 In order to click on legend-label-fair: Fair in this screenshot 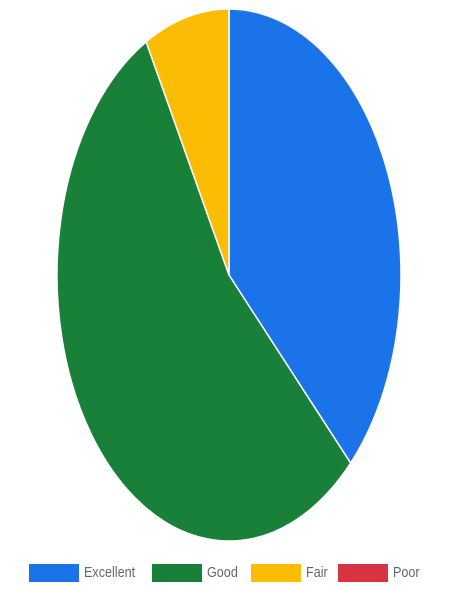, I will do `click(316, 572)`.